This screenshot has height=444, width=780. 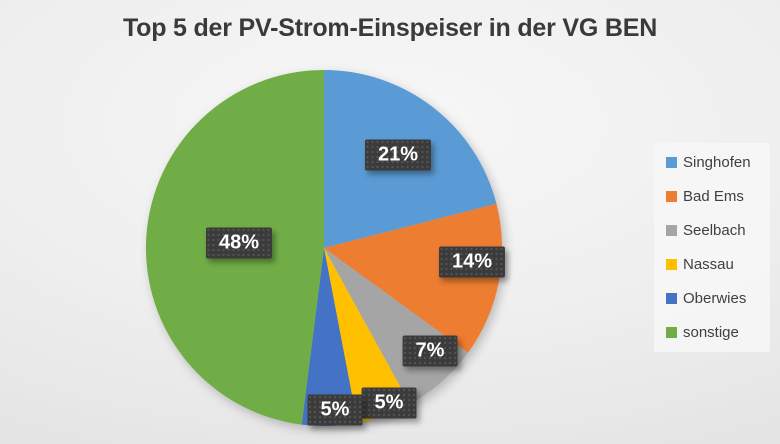 I want to click on legend-label: Oberwies, so click(x=715, y=299).